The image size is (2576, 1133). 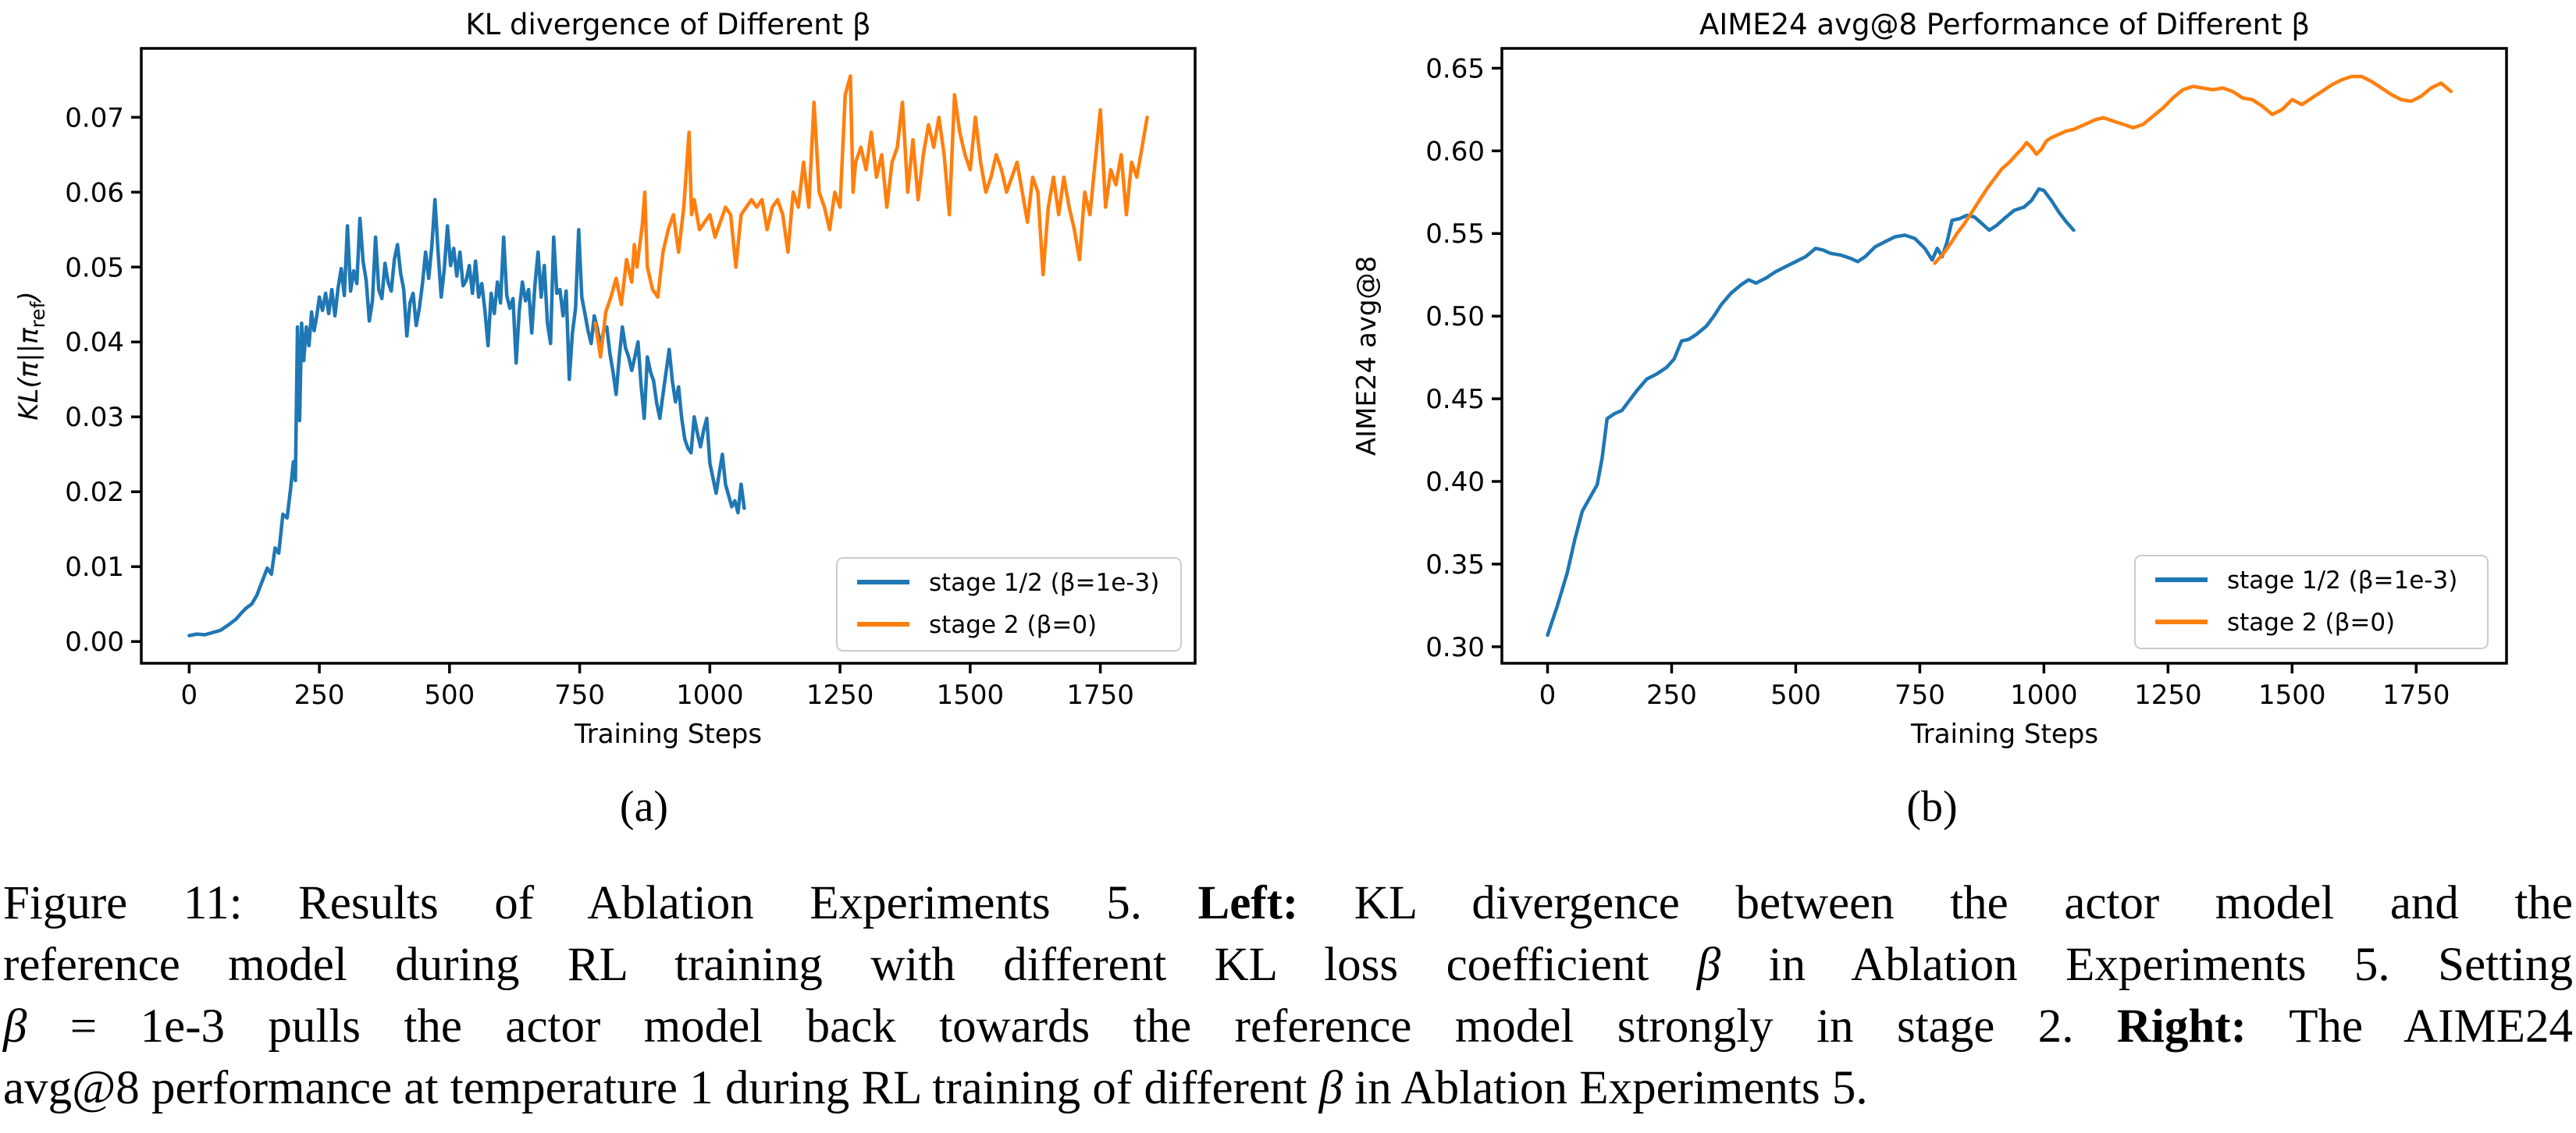 What do you see at coordinates (94, 493) in the screenshot?
I see `y-tick-label: 0.02` at bounding box center [94, 493].